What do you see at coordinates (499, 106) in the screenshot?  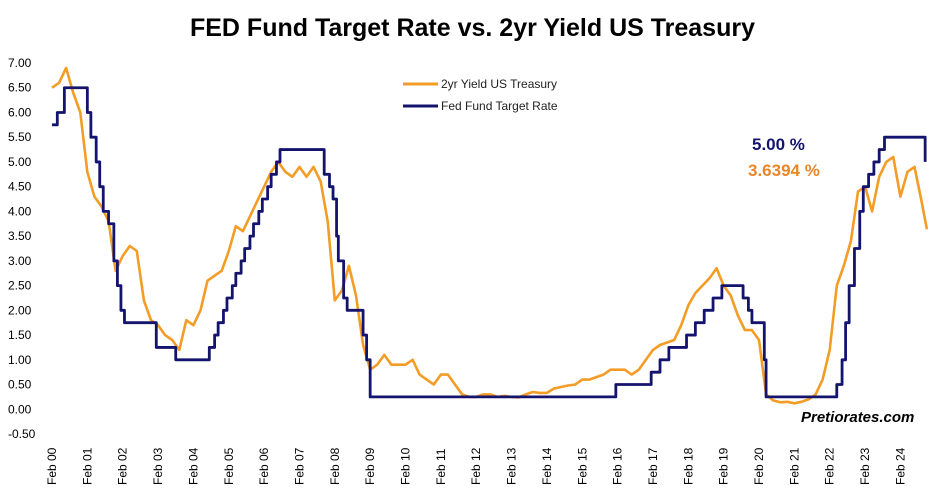 I see `legend-label-fed: Fed Fund Target Rate` at bounding box center [499, 106].